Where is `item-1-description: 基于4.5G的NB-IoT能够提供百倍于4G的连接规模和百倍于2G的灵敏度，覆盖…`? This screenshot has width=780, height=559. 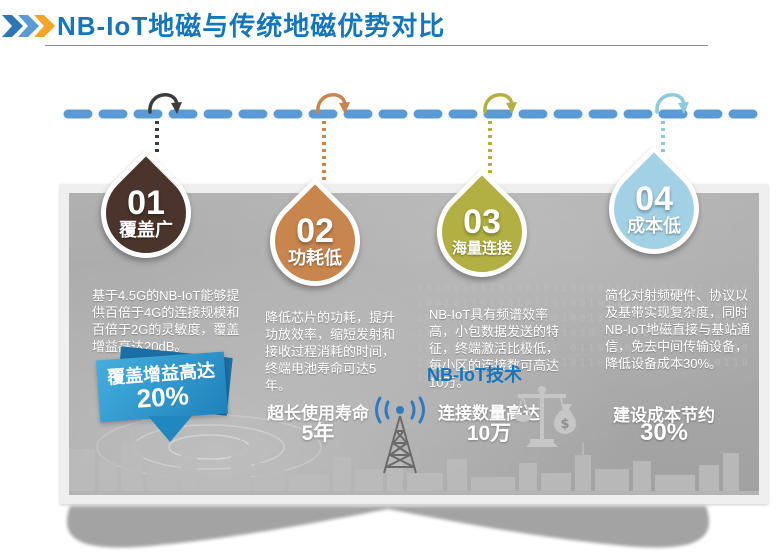
item-1-description: 基于4.5G的NB-IoT能够提供百倍于4G的连接规模和百倍于2G的灵敏度，覆盖… is located at coordinates (166, 321).